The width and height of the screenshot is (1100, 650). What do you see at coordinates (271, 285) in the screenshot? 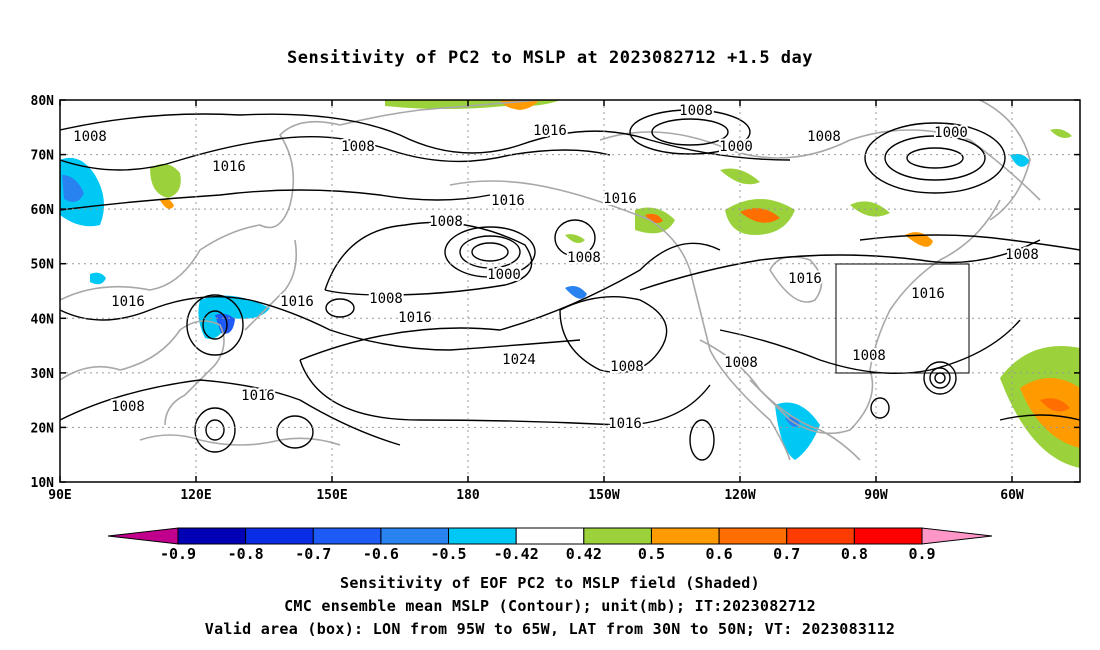
I see `coastline-japan` at bounding box center [271, 285].